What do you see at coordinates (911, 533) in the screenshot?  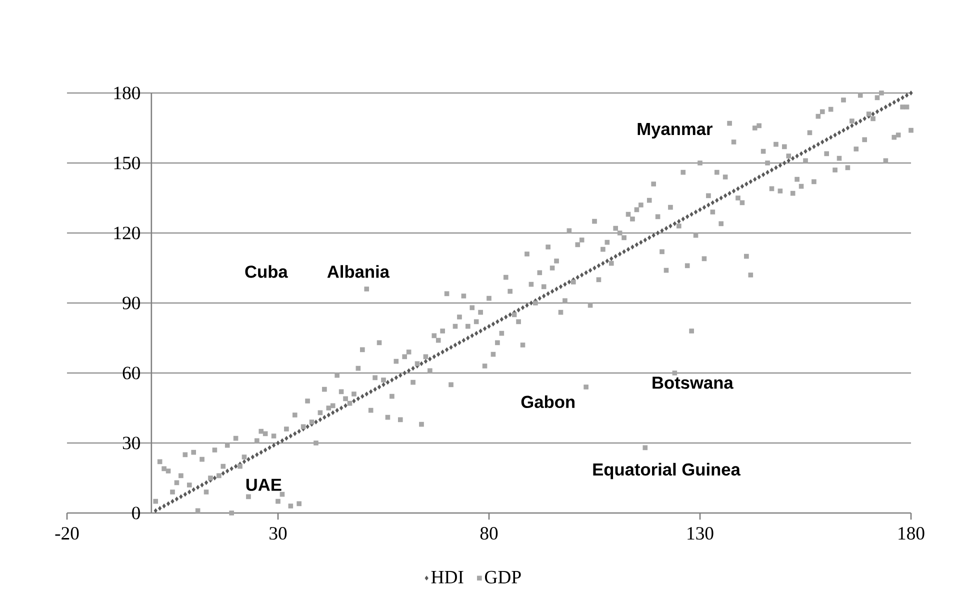 I see `x-tick-label: 180` at bounding box center [911, 533].